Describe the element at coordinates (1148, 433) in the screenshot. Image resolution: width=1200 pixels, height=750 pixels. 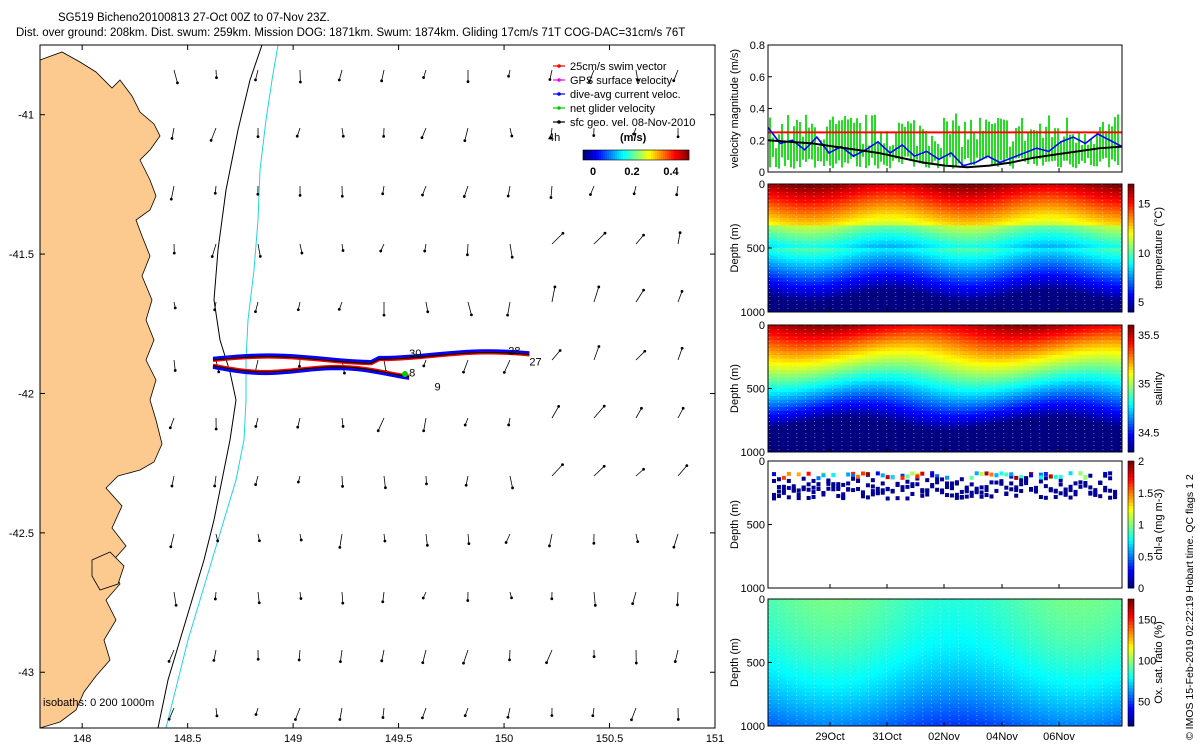
I see `colorbar-tick-label: 34.5` at that location.